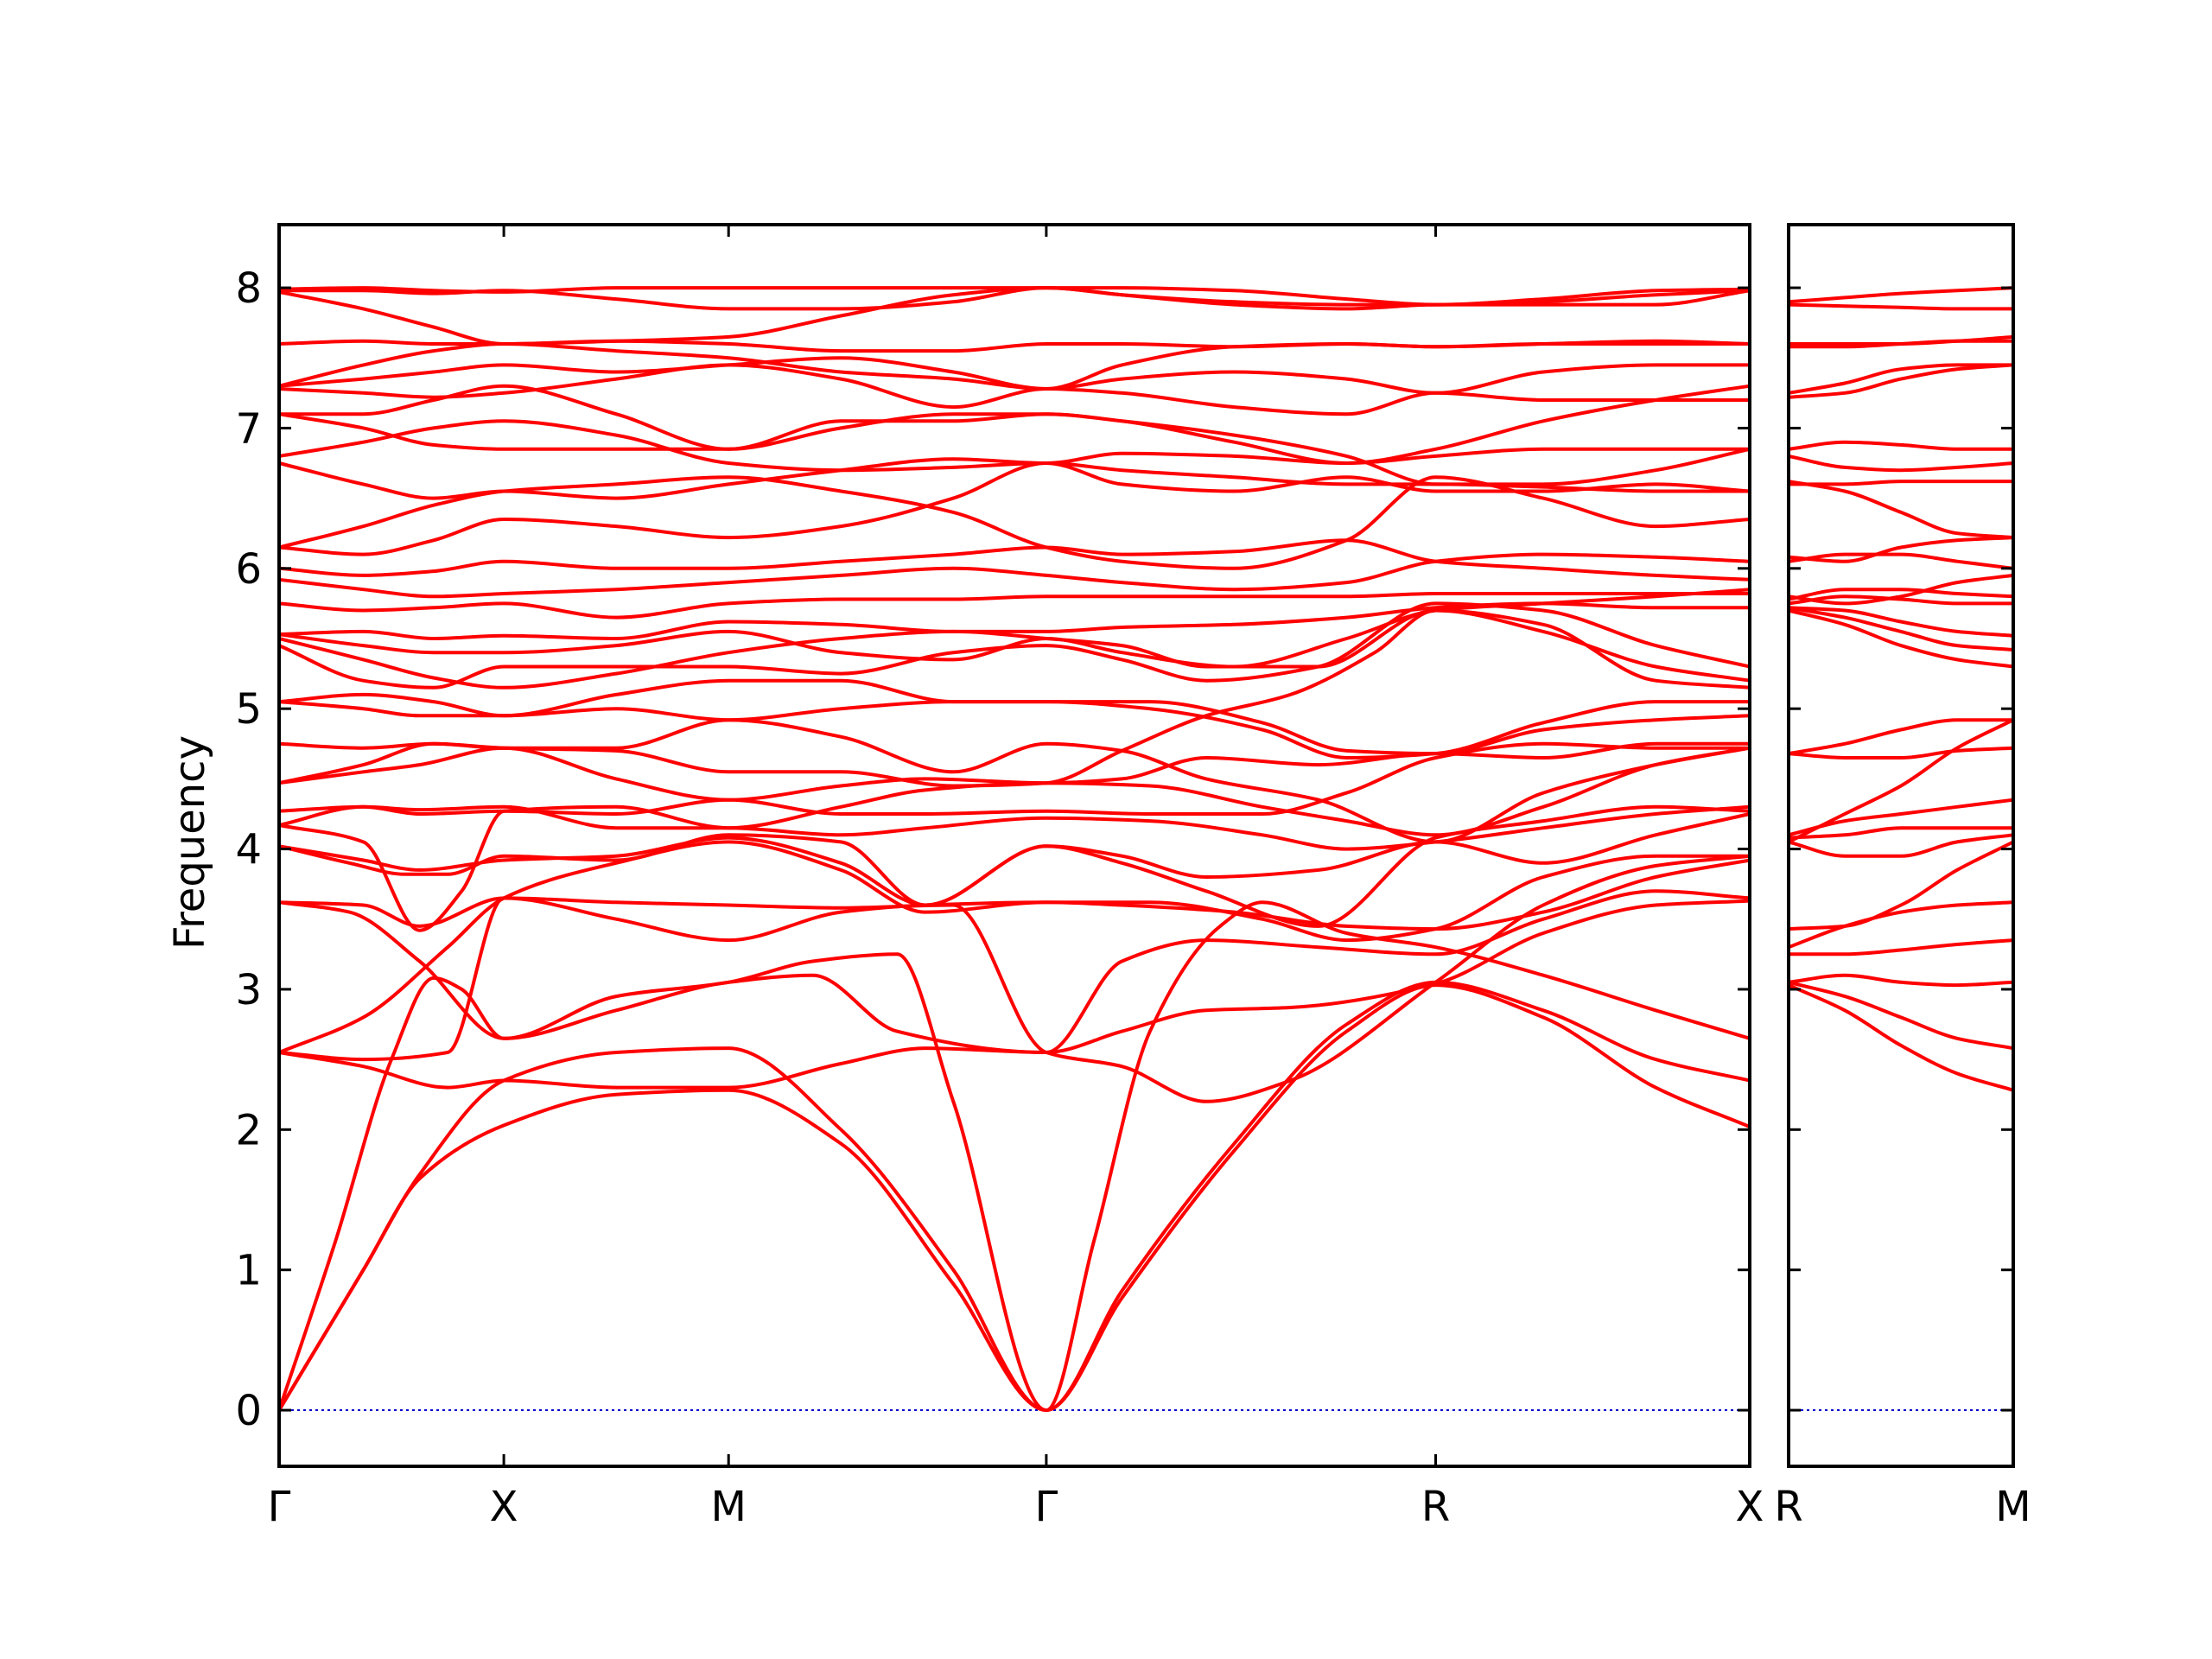 The width and height of the screenshot is (2212, 1659). I want to click on y-tick-label: 7, so click(248, 428).